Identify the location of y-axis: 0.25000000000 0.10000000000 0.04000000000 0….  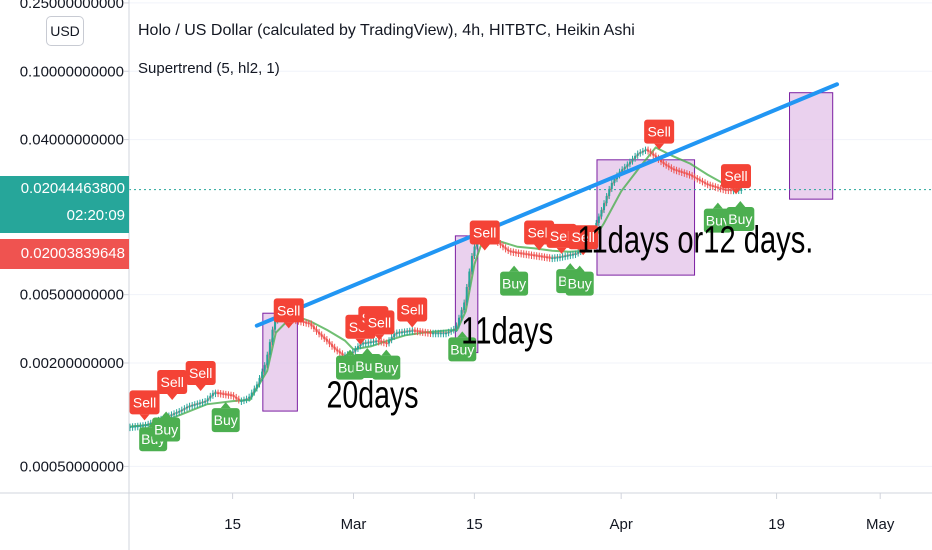
(74, 237).